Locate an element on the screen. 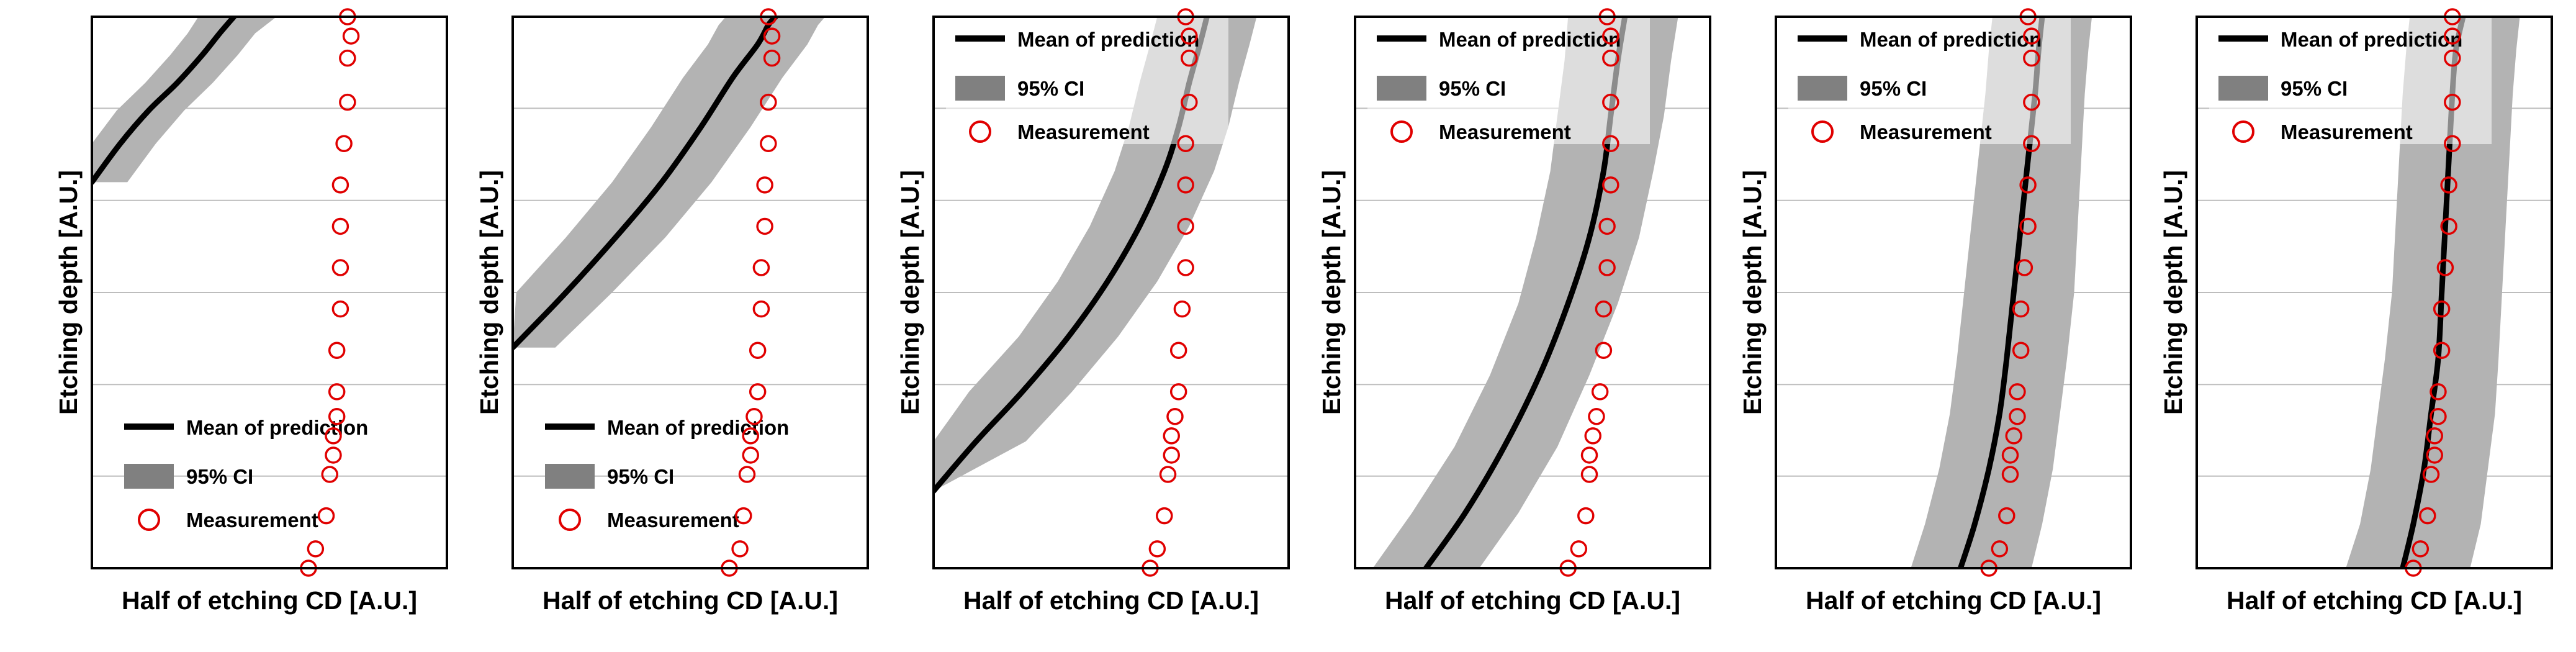 This screenshot has width=2576, height=652. legend: Mean of prediction 95% CI Measurement is located at coordinates (2350, 80).